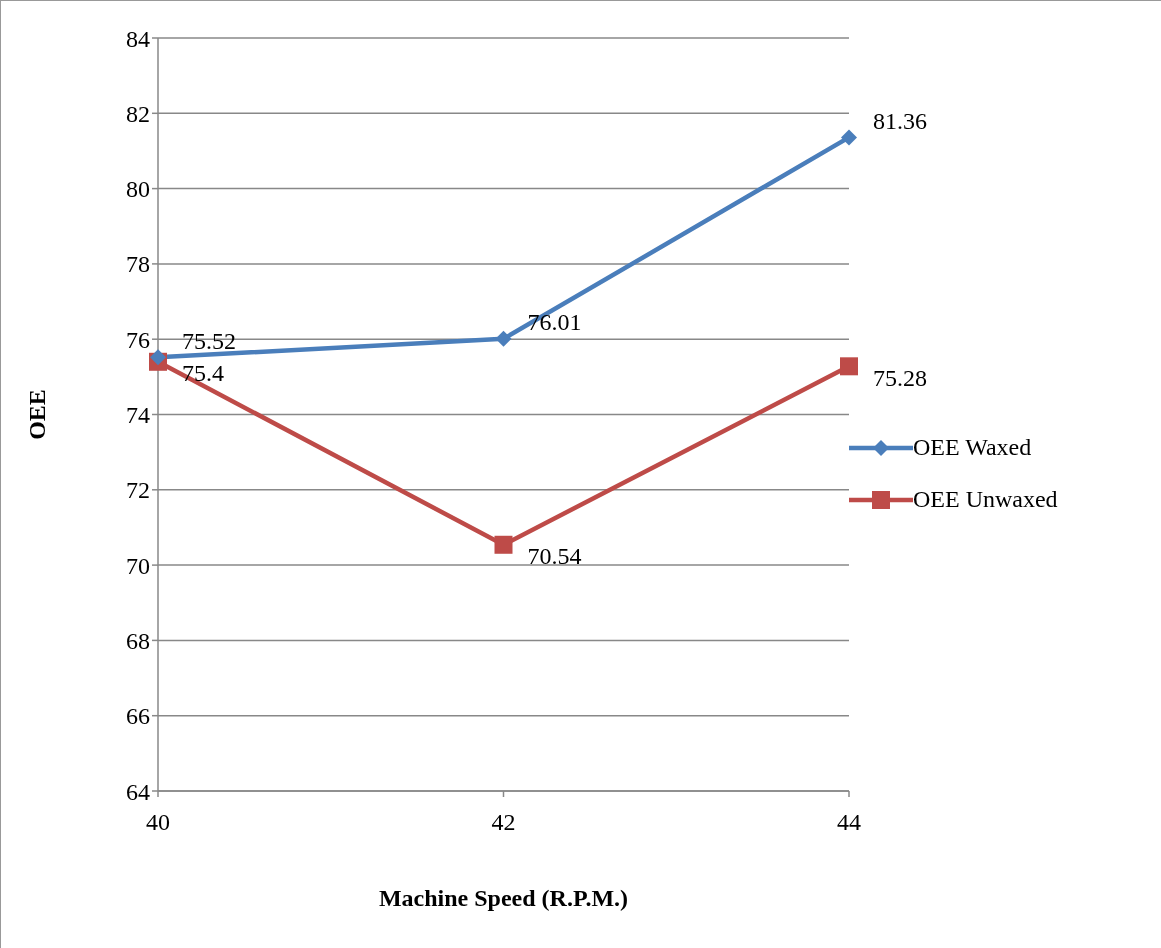 This screenshot has width=1161, height=948. Describe the element at coordinates (900, 377) in the screenshot. I see `data-label: 75.28` at that location.